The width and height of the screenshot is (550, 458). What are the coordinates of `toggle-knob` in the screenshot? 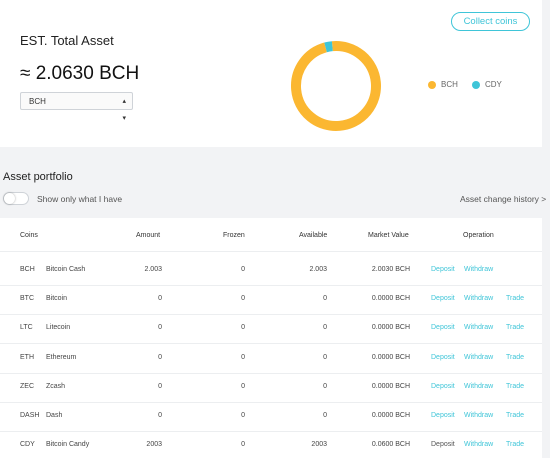 It's located at (9, 198).